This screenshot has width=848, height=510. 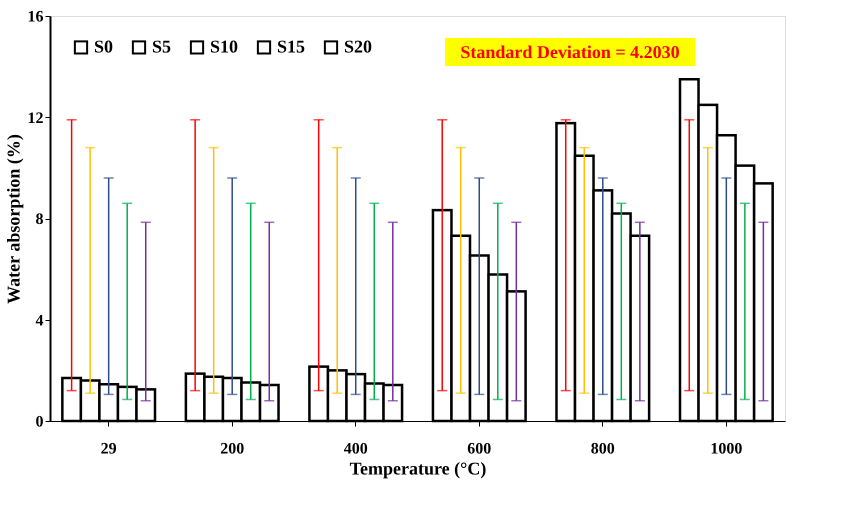 I want to click on y-tick-label: 4, so click(x=40, y=321).